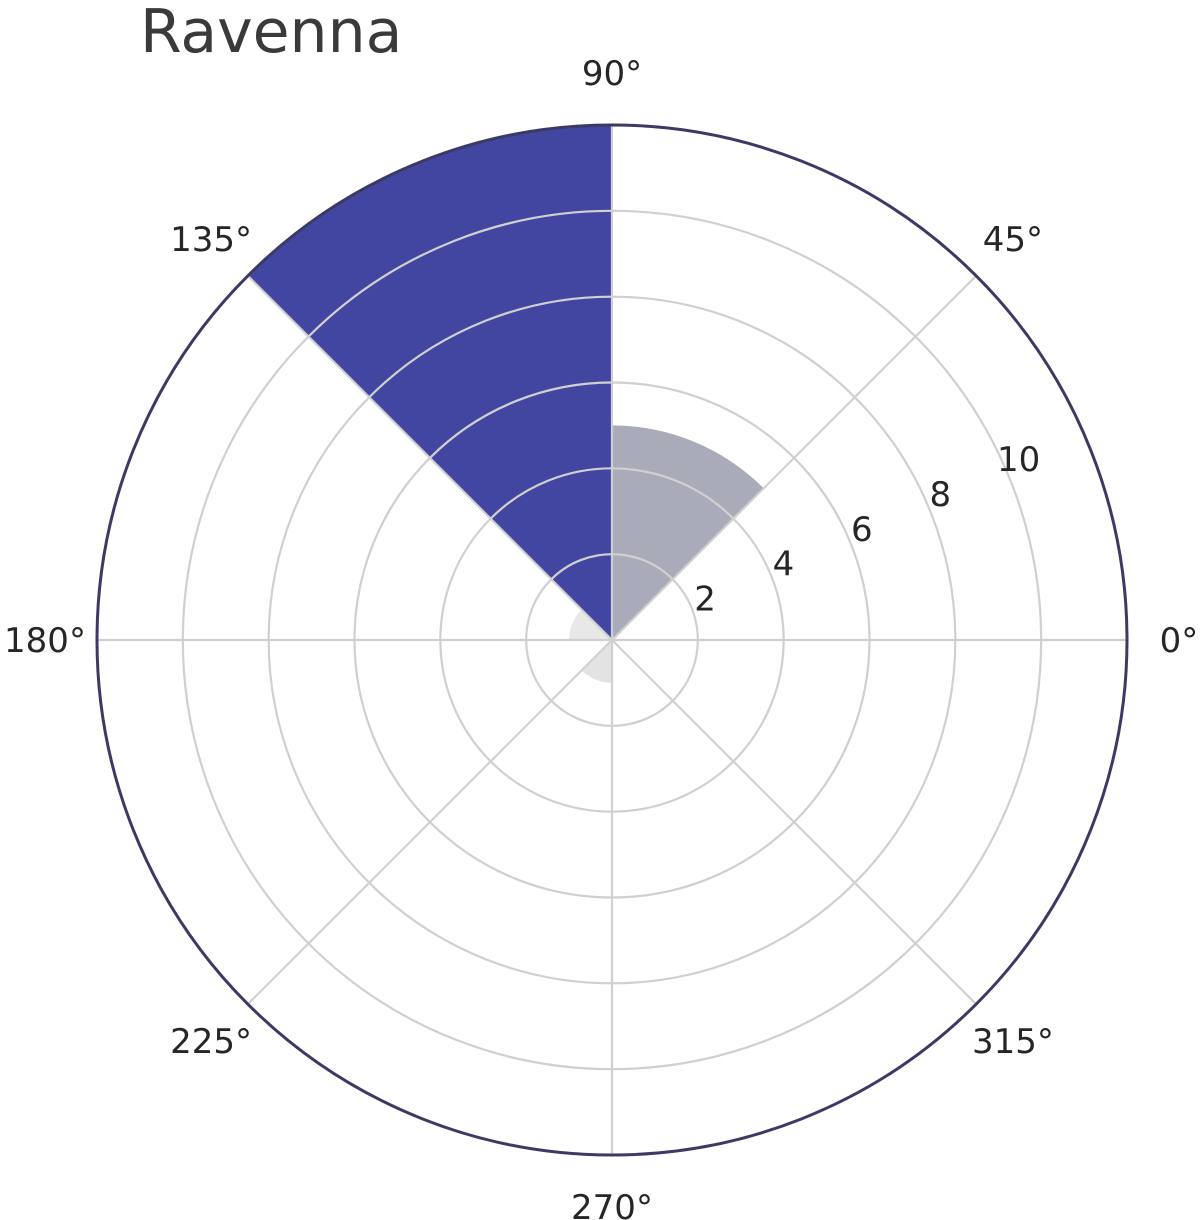 The height and width of the screenshot is (1220, 1201). I want to click on theta-tick-label-0: 0°, so click(1179, 641).